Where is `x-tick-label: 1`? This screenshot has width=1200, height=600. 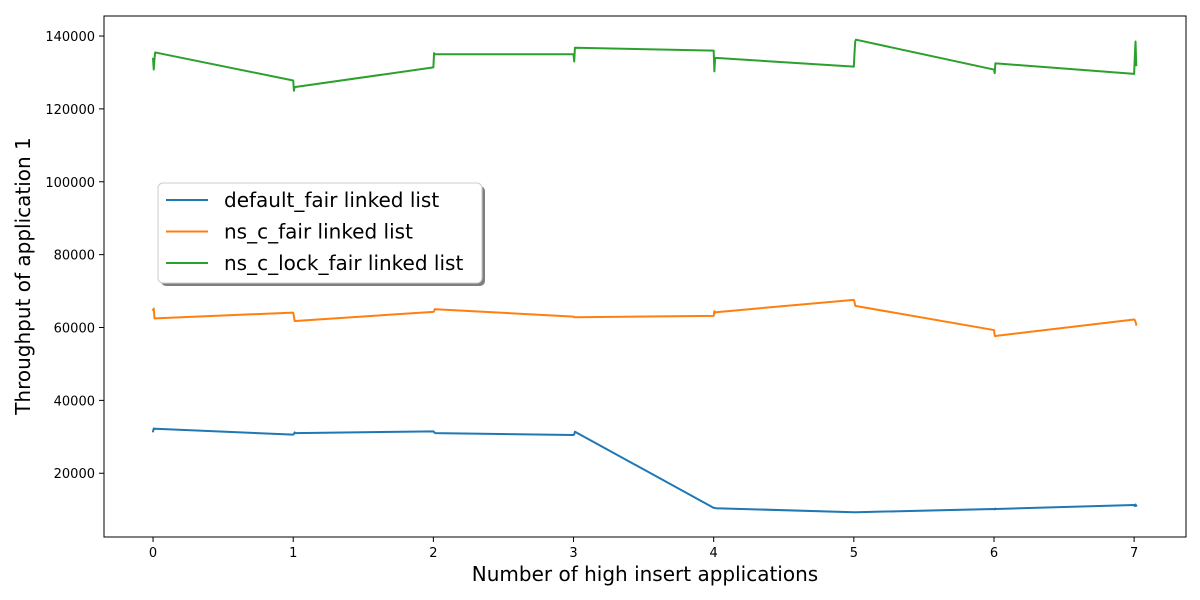
x-tick-label: 1 is located at coordinates (293, 553).